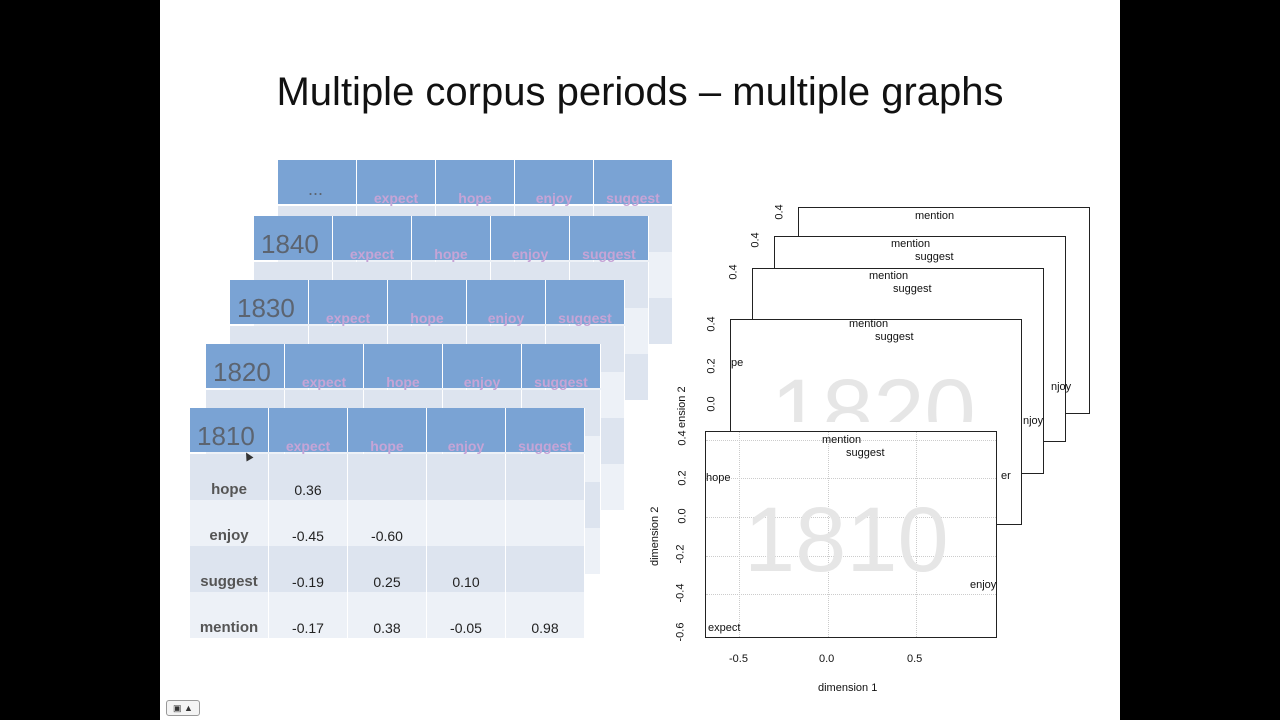  What do you see at coordinates (848, 688) in the screenshot?
I see `x-axis-label: dimension 1` at bounding box center [848, 688].